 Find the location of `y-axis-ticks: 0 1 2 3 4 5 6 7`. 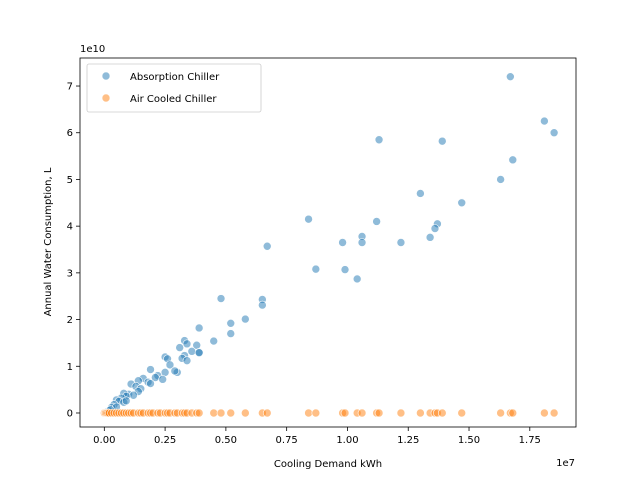

y-axis-ticks: 0 1 2 3 4 5 6 7 is located at coordinates (73, 250).